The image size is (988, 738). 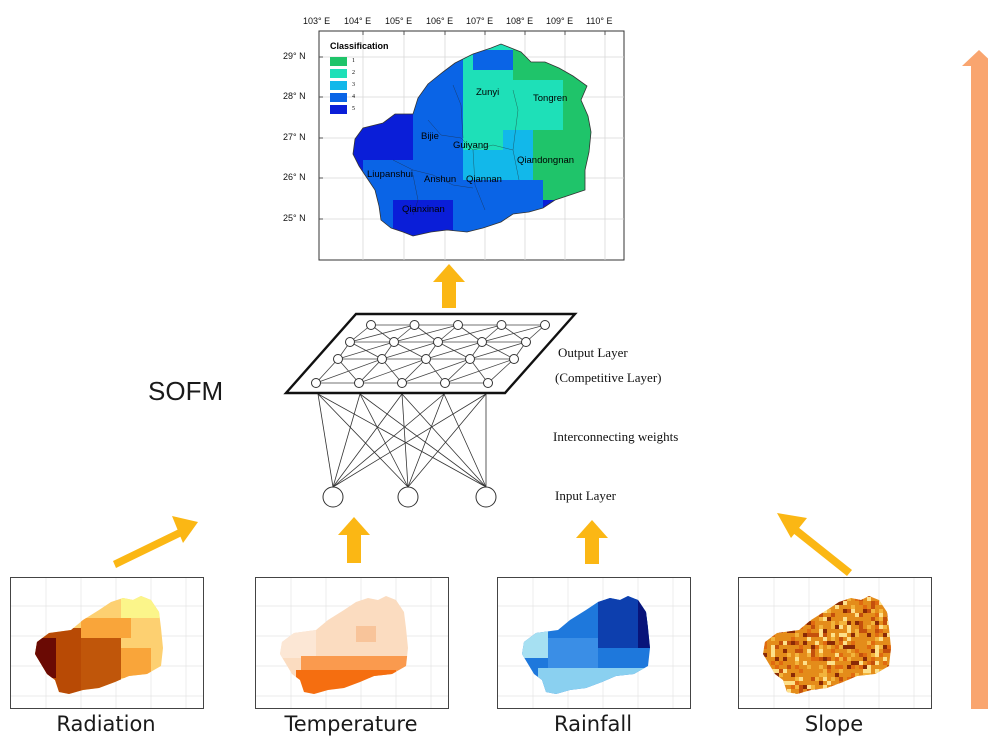 I want to click on label-radiation: Radiation, so click(x=106, y=724).